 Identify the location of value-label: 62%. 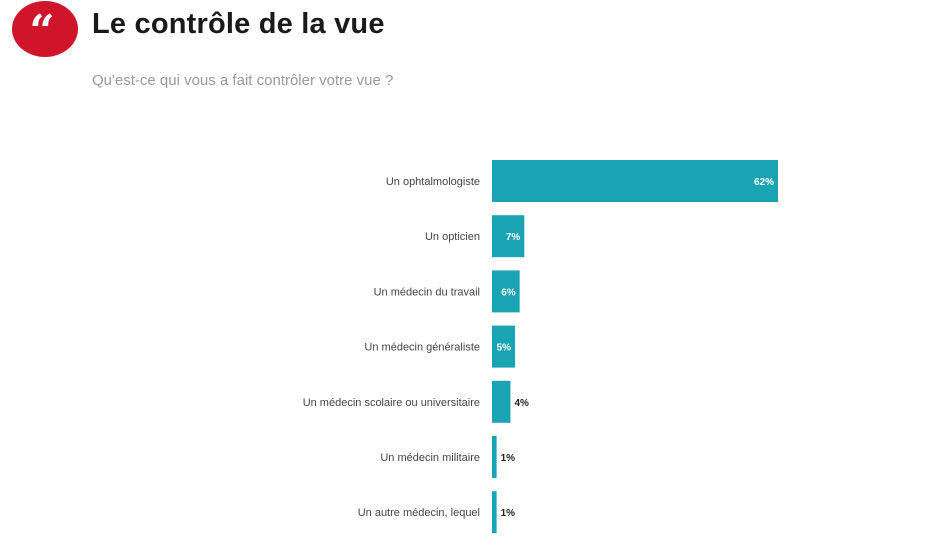
(764, 182).